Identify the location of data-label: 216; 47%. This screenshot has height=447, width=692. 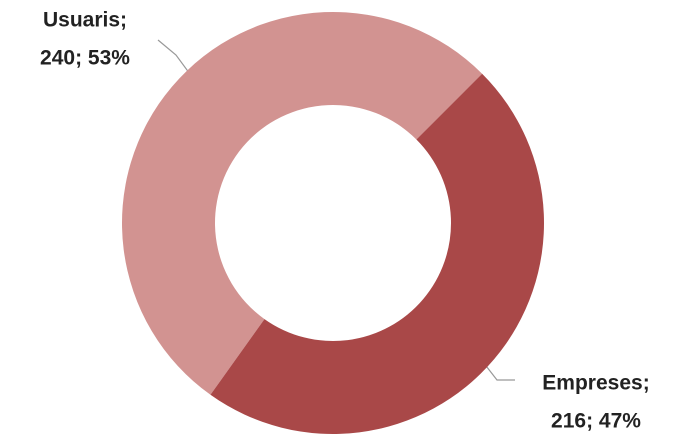
(596, 421).